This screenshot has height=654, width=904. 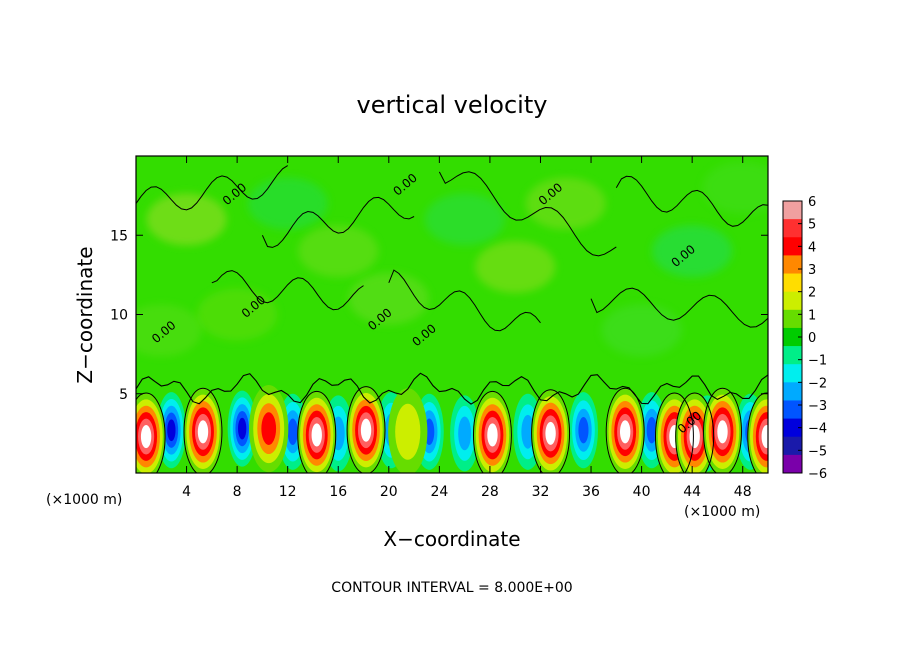 What do you see at coordinates (812, 338) in the screenshot?
I see `colorbar-label: 0` at bounding box center [812, 338].